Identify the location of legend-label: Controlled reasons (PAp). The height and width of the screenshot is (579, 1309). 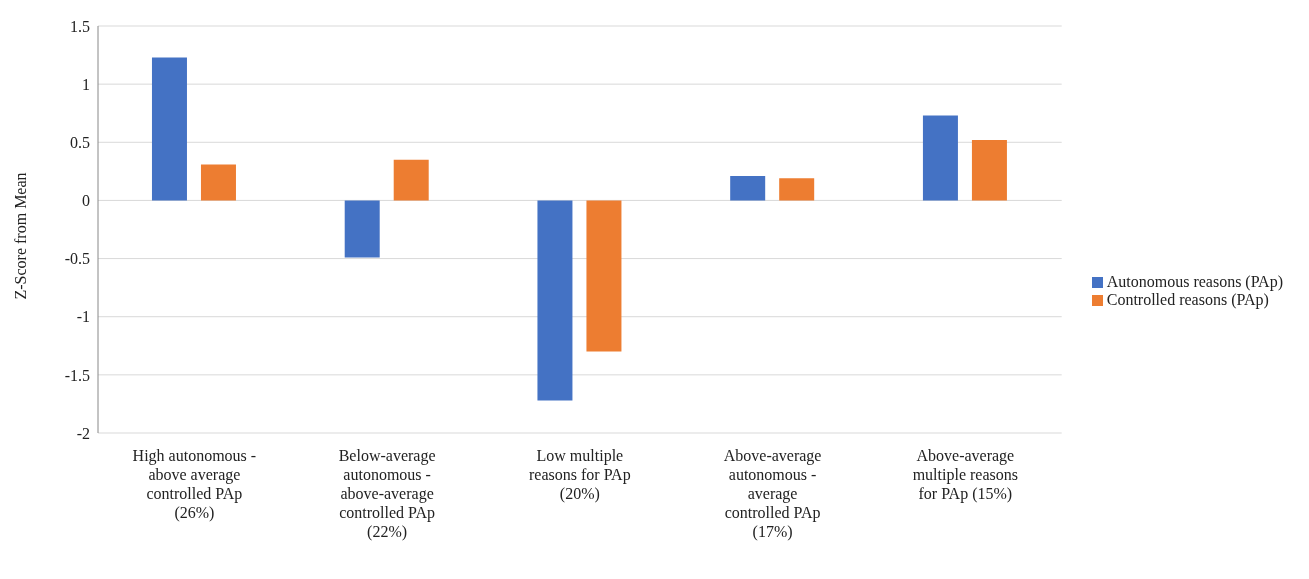
(1187, 299).